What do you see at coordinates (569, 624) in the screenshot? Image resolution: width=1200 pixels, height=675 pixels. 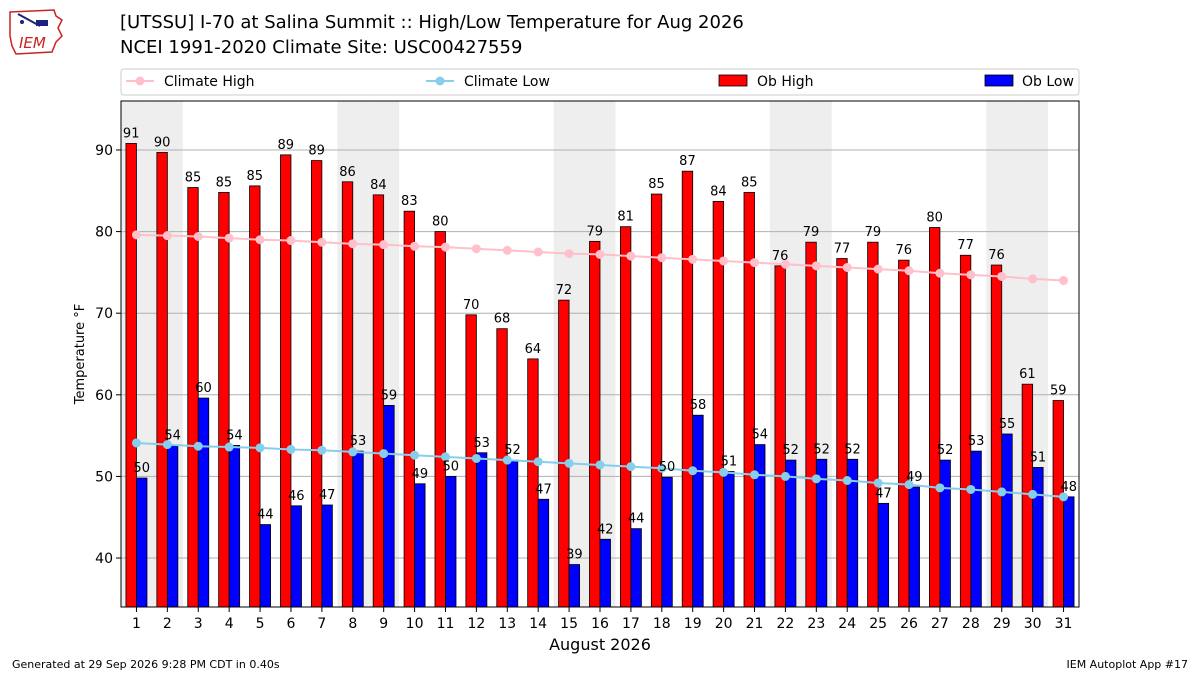 I see `x-tick-label: 15` at bounding box center [569, 624].